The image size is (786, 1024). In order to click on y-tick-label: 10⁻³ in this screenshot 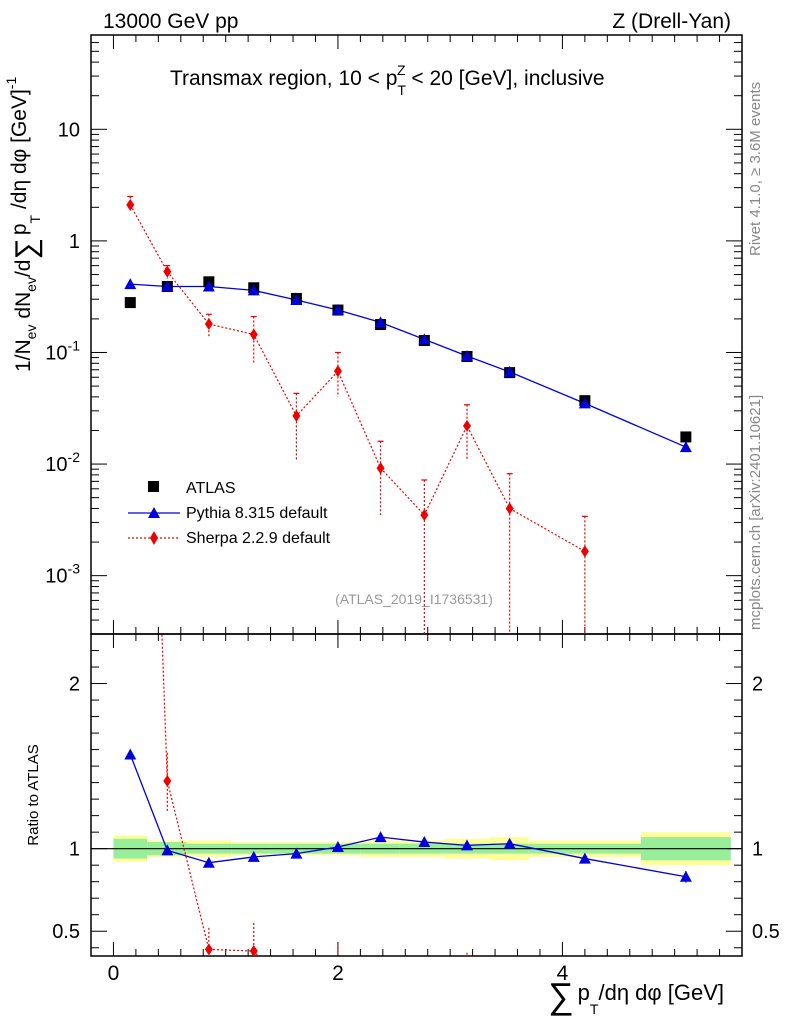, I will do `click(62, 574)`.